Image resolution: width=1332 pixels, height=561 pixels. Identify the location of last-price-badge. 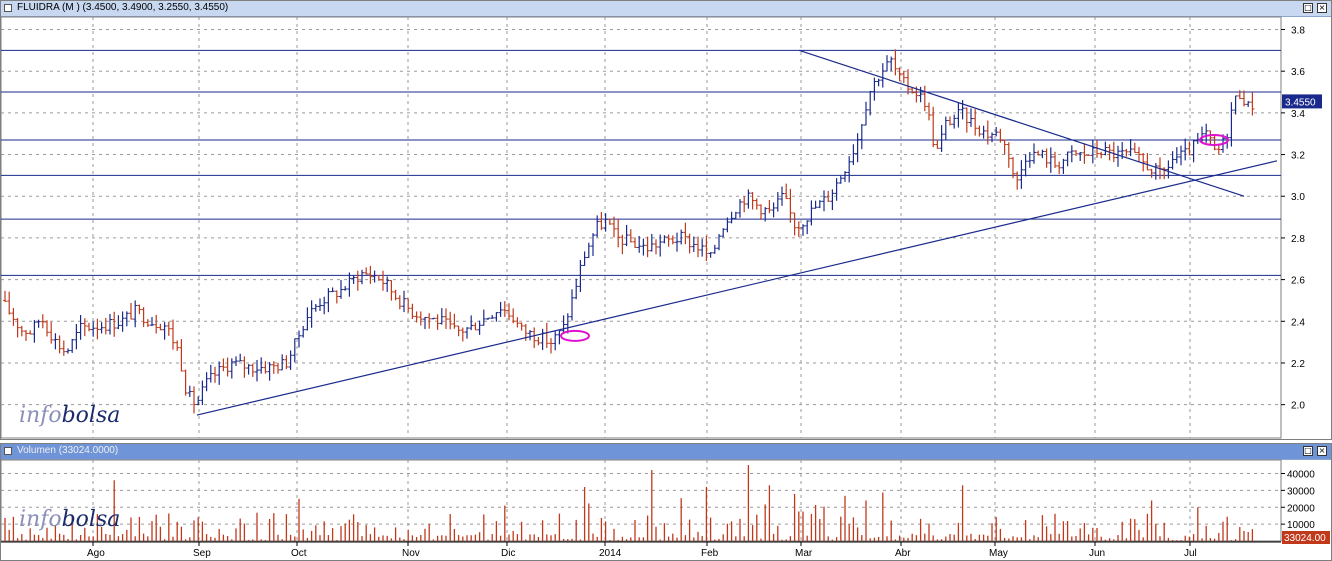
(1302, 101).